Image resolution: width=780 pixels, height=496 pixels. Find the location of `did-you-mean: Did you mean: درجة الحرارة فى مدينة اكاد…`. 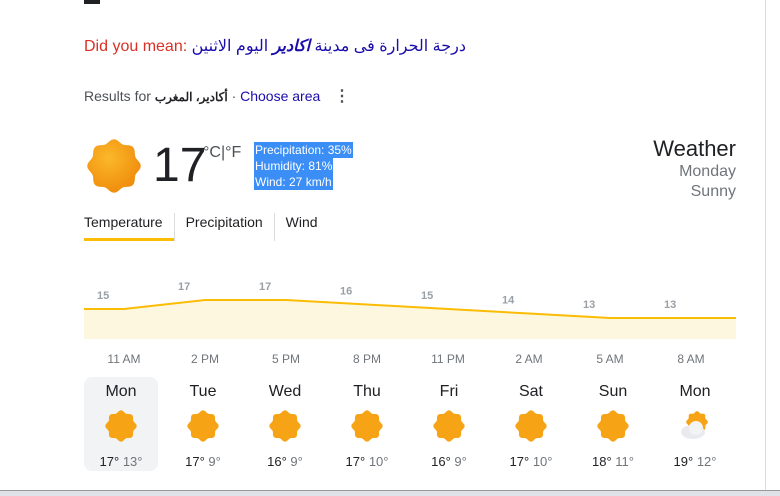

did-you-mean: Did you mean: درجة الحرارة فى مدينة اكاد… is located at coordinates (275, 46).